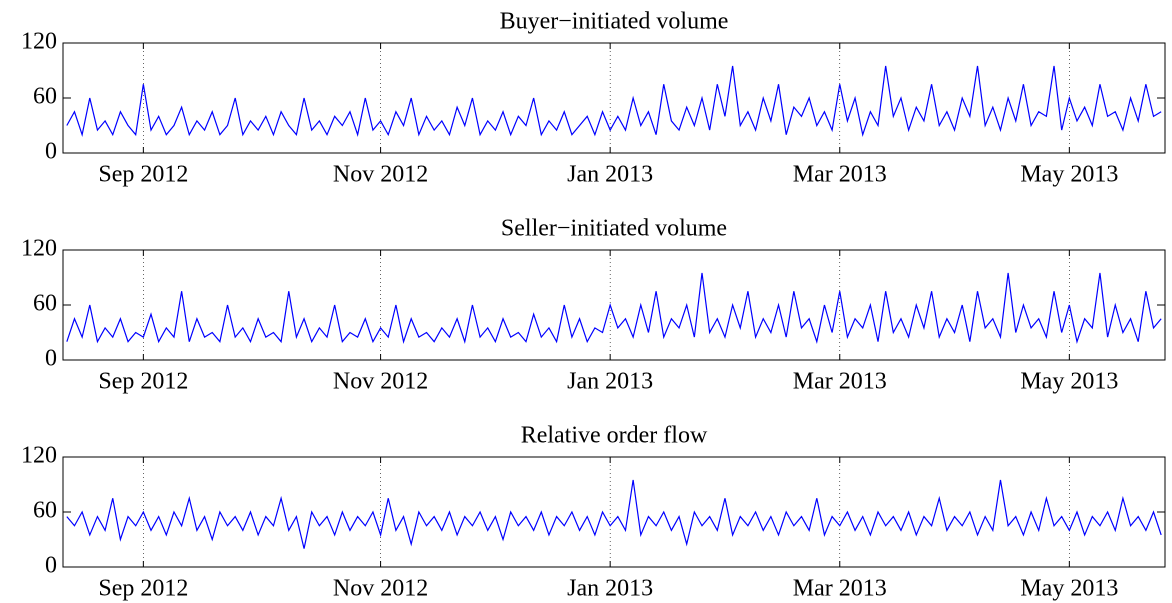 The height and width of the screenshot is (603, 1172). What do you see at coordinates (614, 436) in the screenshot?
I see `chart-title: Relative order flow` at bounding box center [614, 436].